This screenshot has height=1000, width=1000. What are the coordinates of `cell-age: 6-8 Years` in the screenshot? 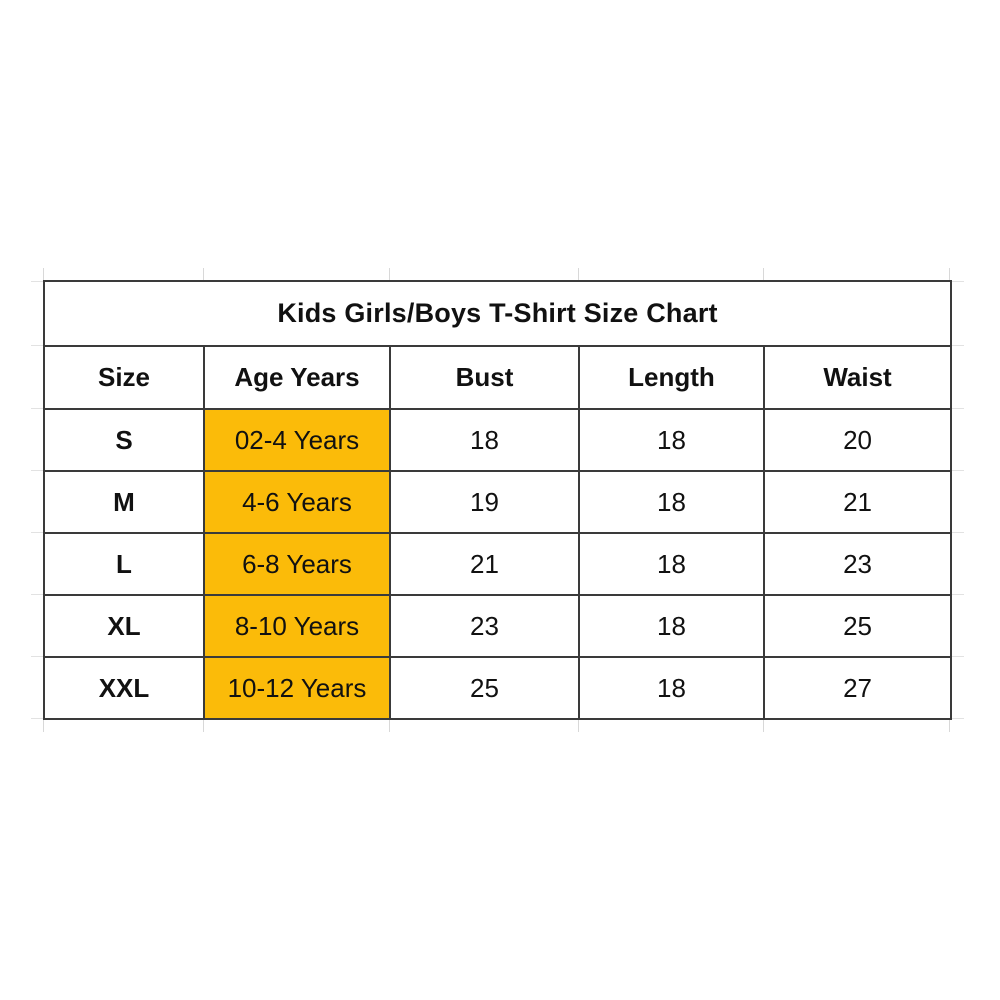 It's located at (297, 564).